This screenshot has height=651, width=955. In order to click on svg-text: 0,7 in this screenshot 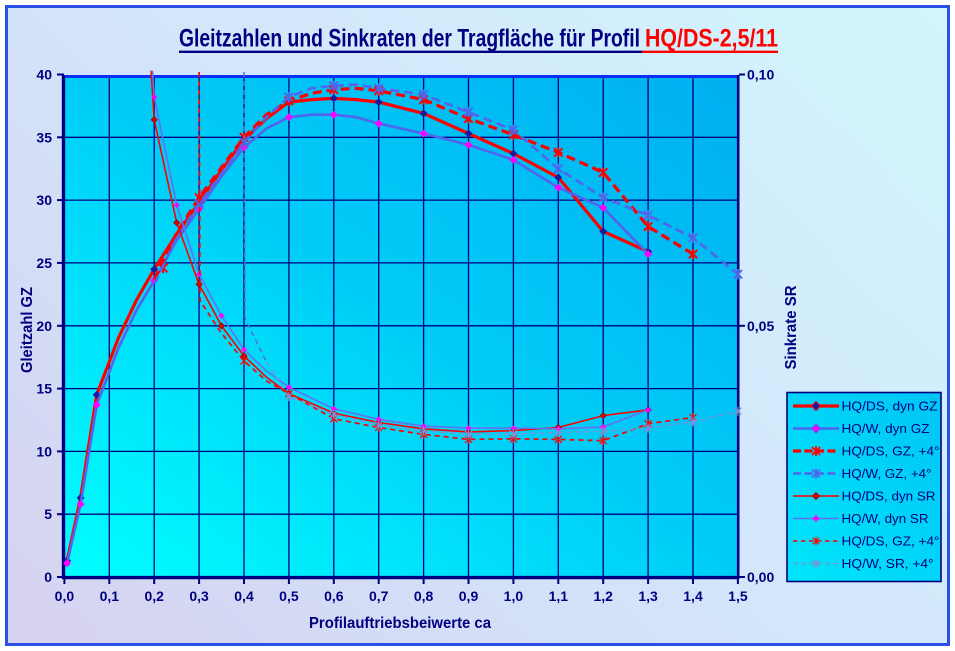, I will do `click(379, 596)`.